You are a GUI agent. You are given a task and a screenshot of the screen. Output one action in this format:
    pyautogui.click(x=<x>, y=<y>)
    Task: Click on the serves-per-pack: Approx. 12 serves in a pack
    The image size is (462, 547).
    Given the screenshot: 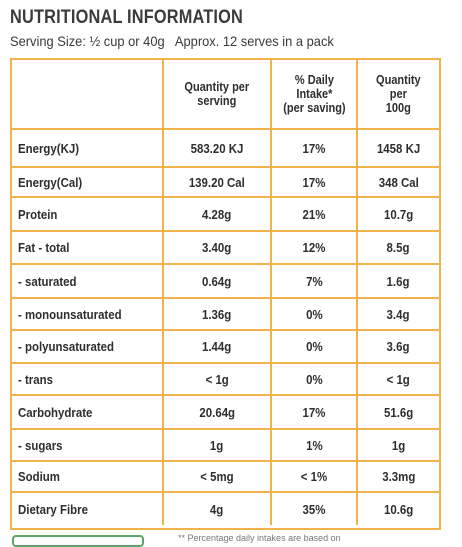 What is the action you would take?
    pyautogui.click(x=254, y=41)
    